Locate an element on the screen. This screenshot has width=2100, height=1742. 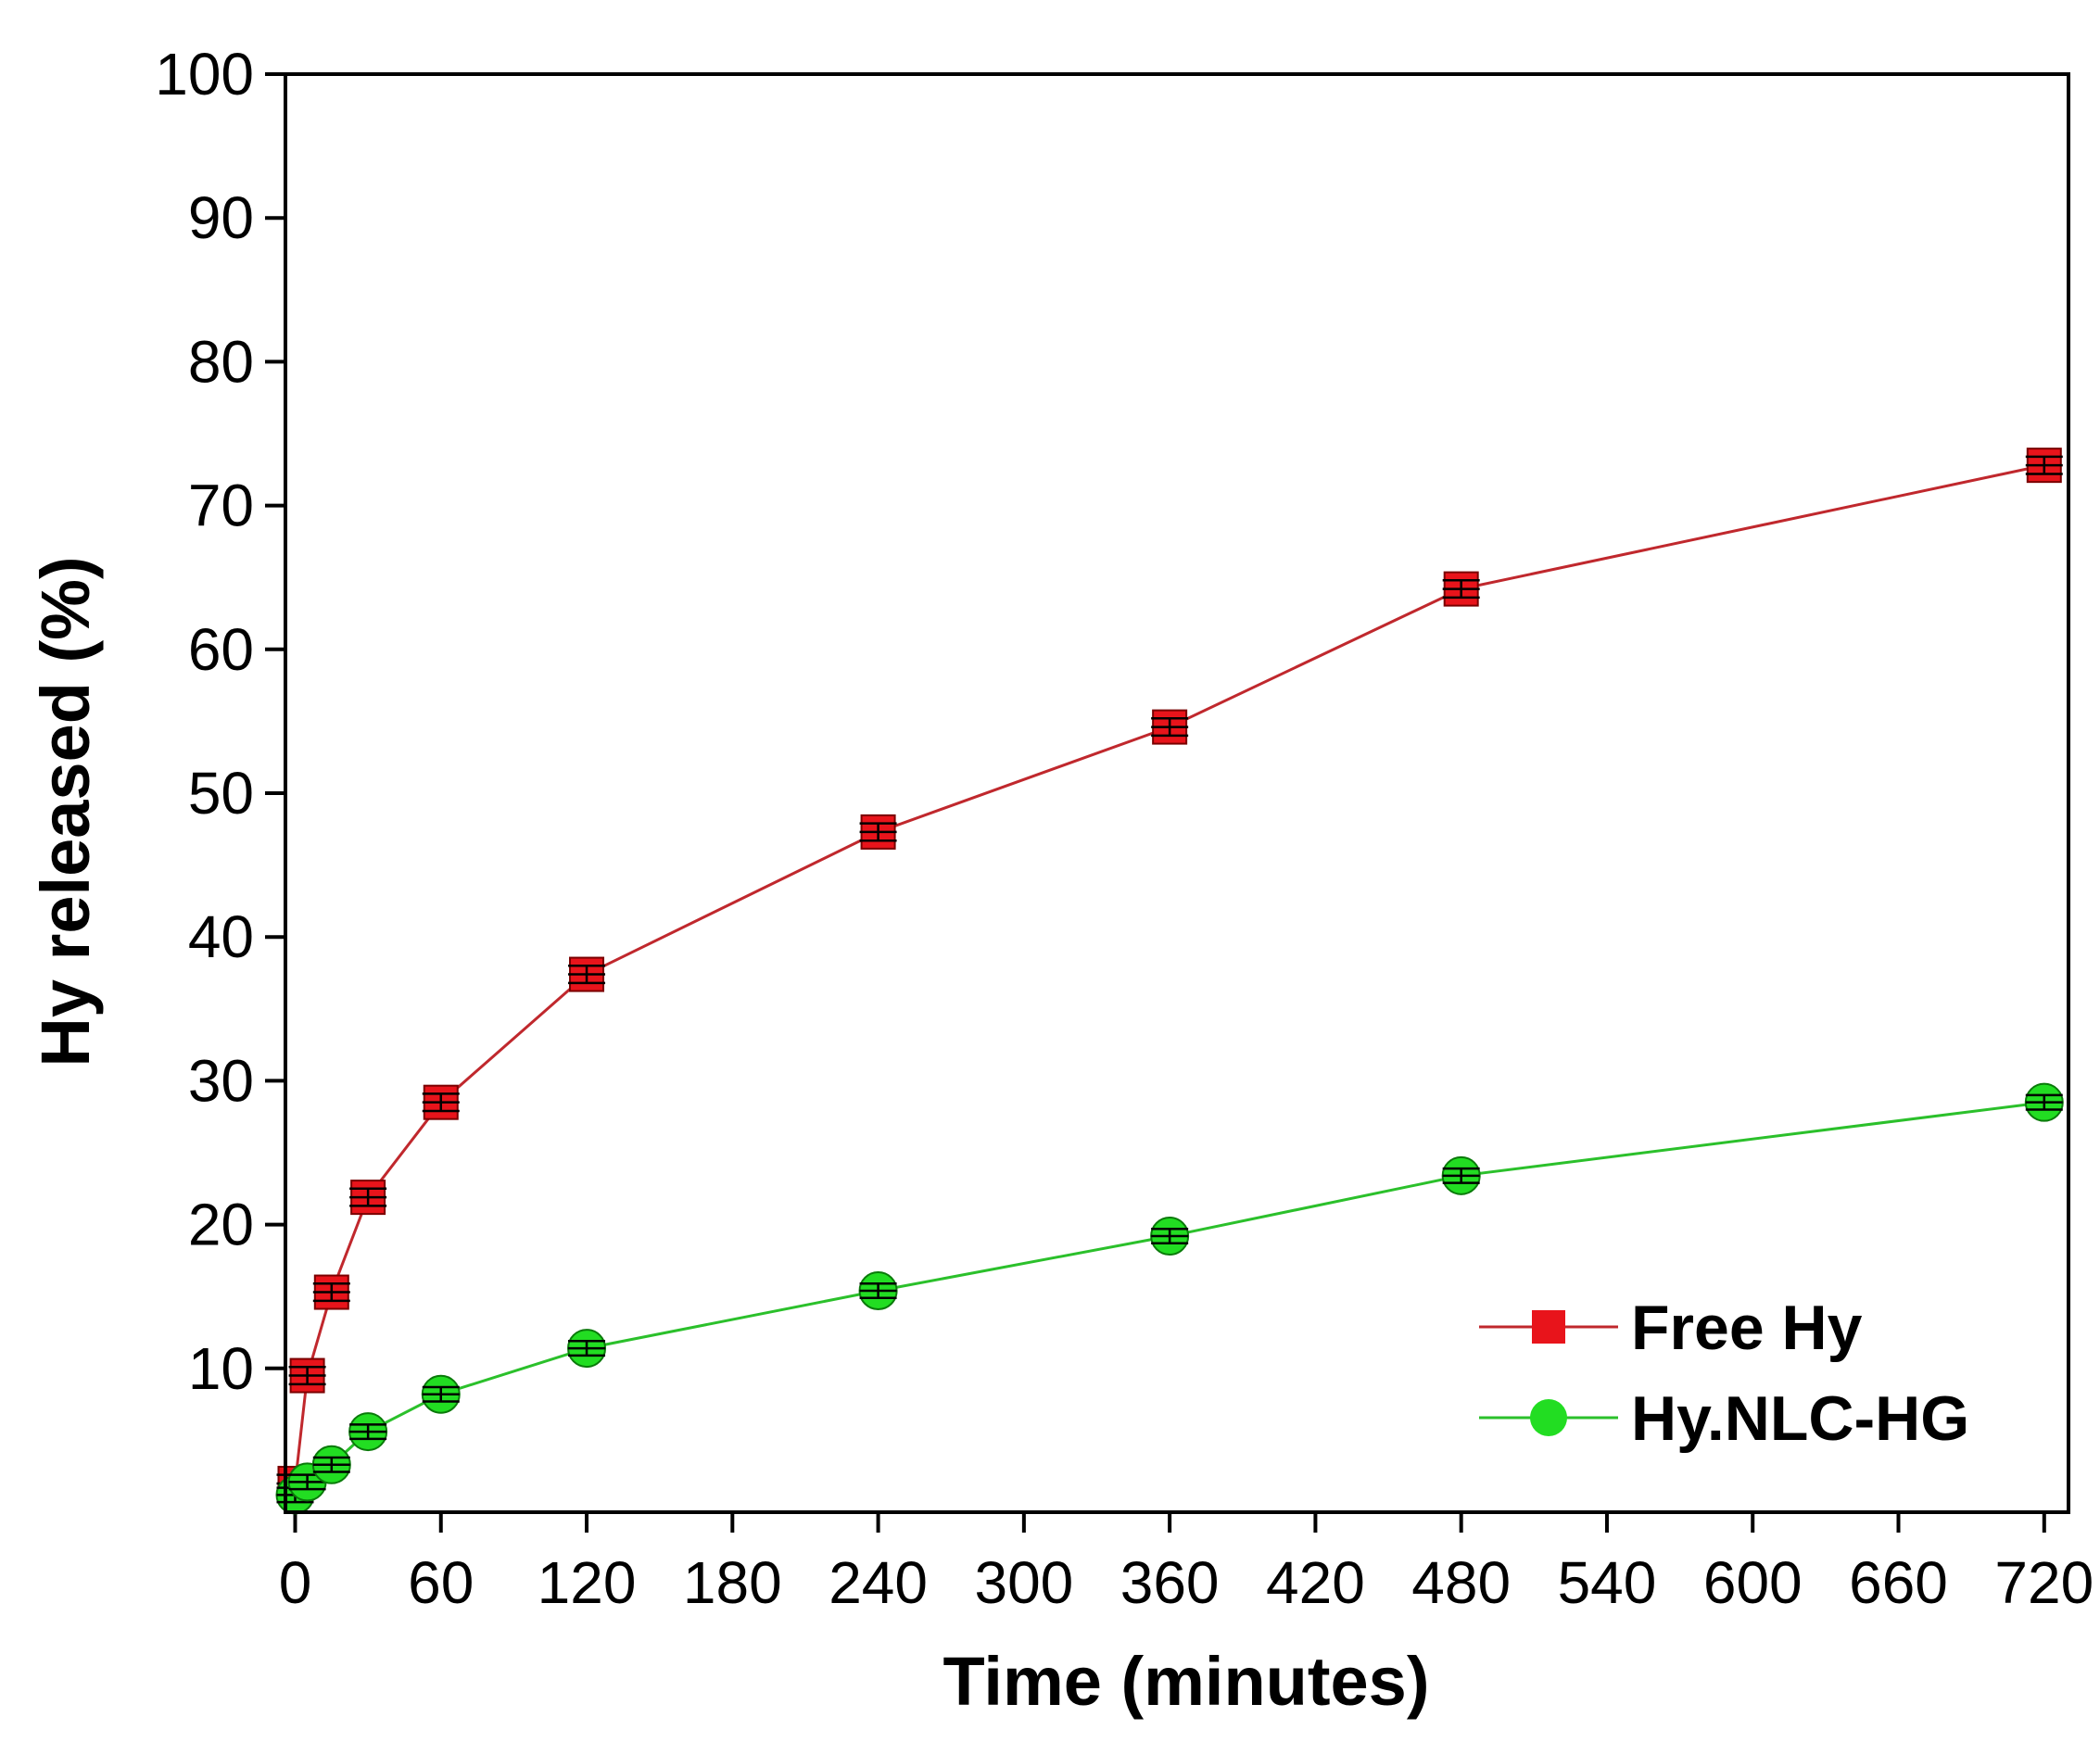
x-tick-label-540: 540 is located at coordinates (1607, 1582).